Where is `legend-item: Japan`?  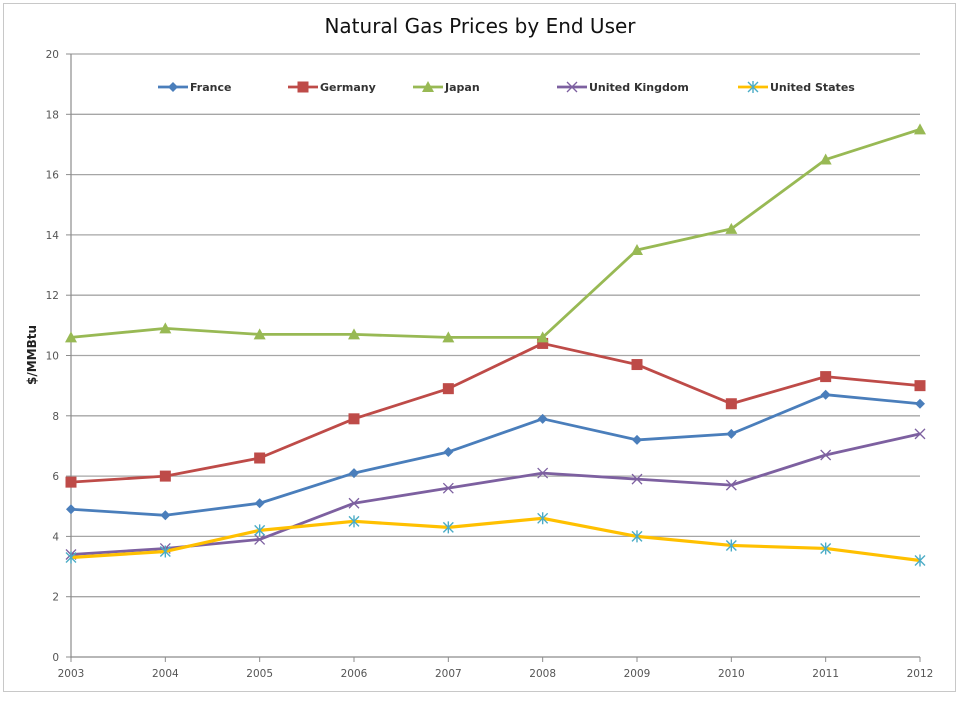
legend-item: Japan is located at coordinates (446, 87).